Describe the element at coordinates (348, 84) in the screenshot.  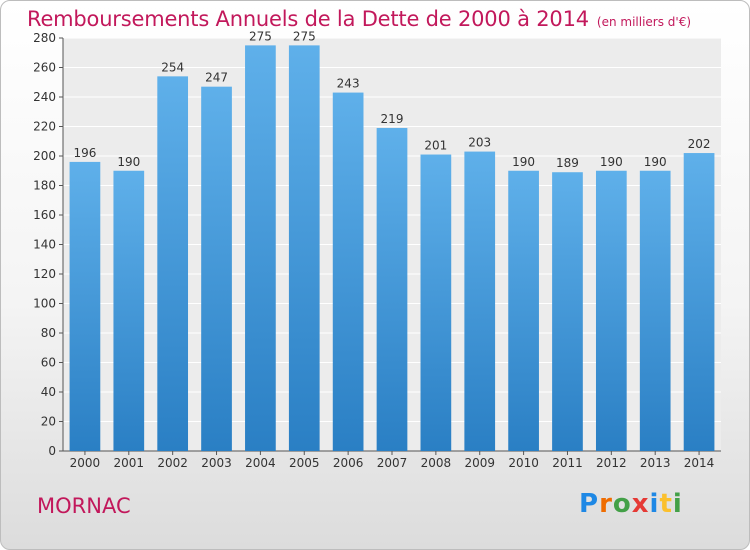
I see `bar-value-label: 243` at that location.